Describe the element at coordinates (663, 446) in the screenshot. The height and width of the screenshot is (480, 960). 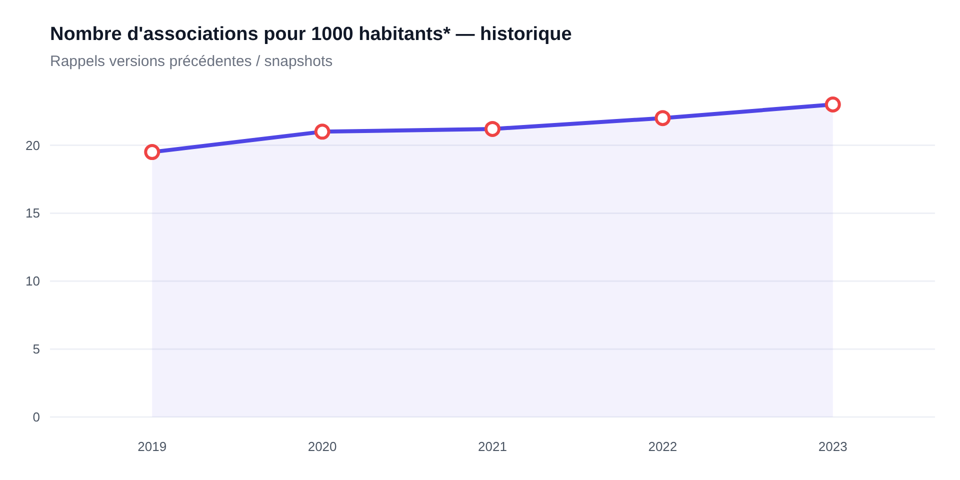
I see `x-tick-label: 2022` at that location.